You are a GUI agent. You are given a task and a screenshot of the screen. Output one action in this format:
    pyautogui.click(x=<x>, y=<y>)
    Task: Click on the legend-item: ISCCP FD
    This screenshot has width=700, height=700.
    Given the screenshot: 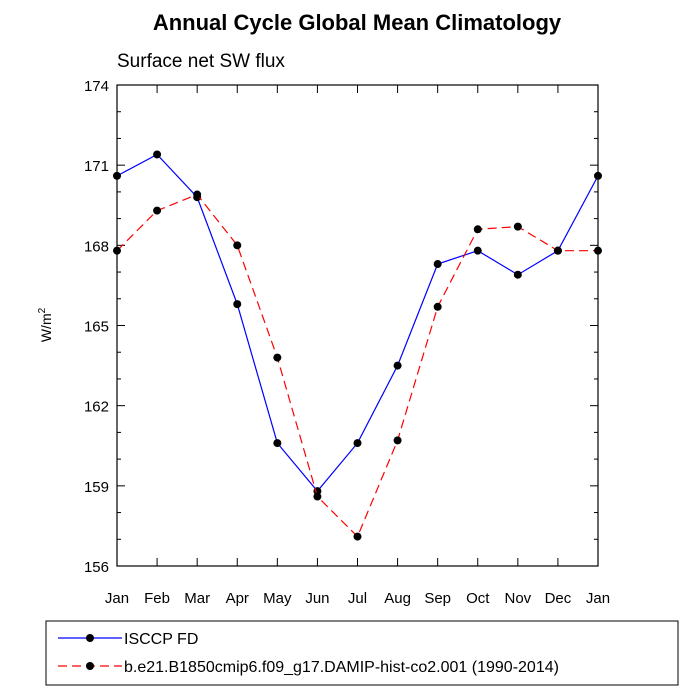 What is the action you would take?
    pyautogui.click(x=128, y=639)
    